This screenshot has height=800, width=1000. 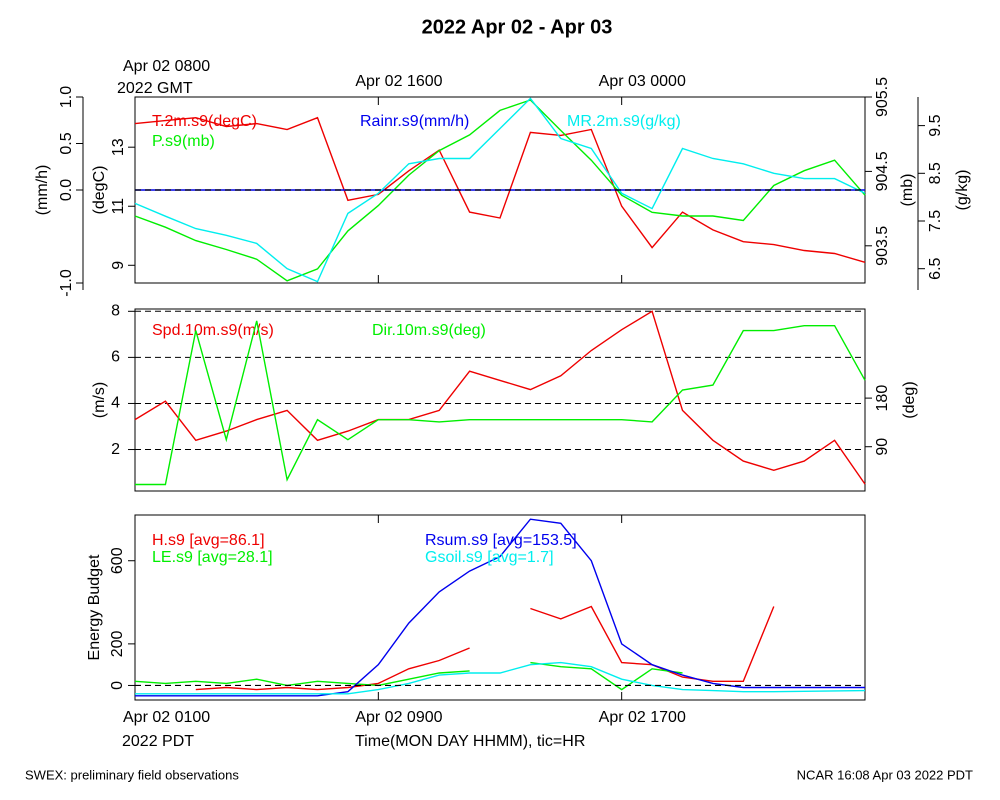 I want to click on x-tick-label: Apr 02 0800, so click(x=166, y=66).